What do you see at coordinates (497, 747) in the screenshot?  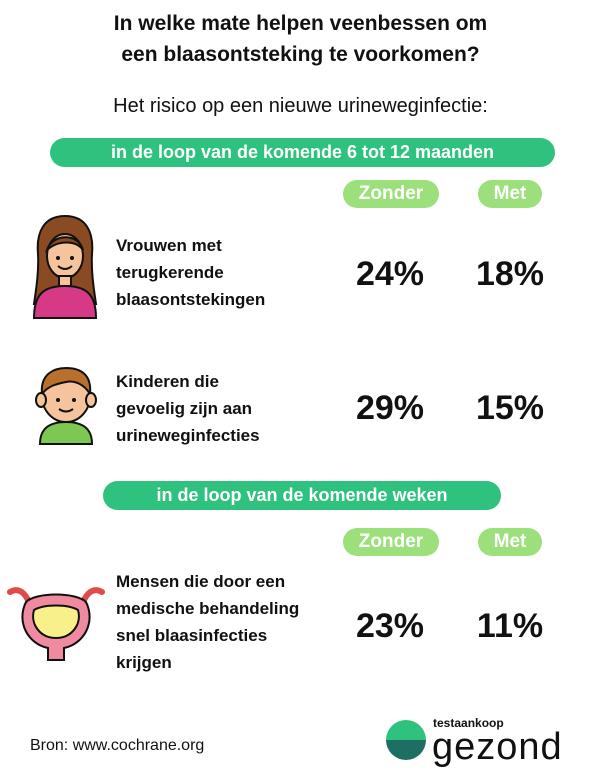 I see `logo-brand-big: gezond` at bounding box center [497, 747].